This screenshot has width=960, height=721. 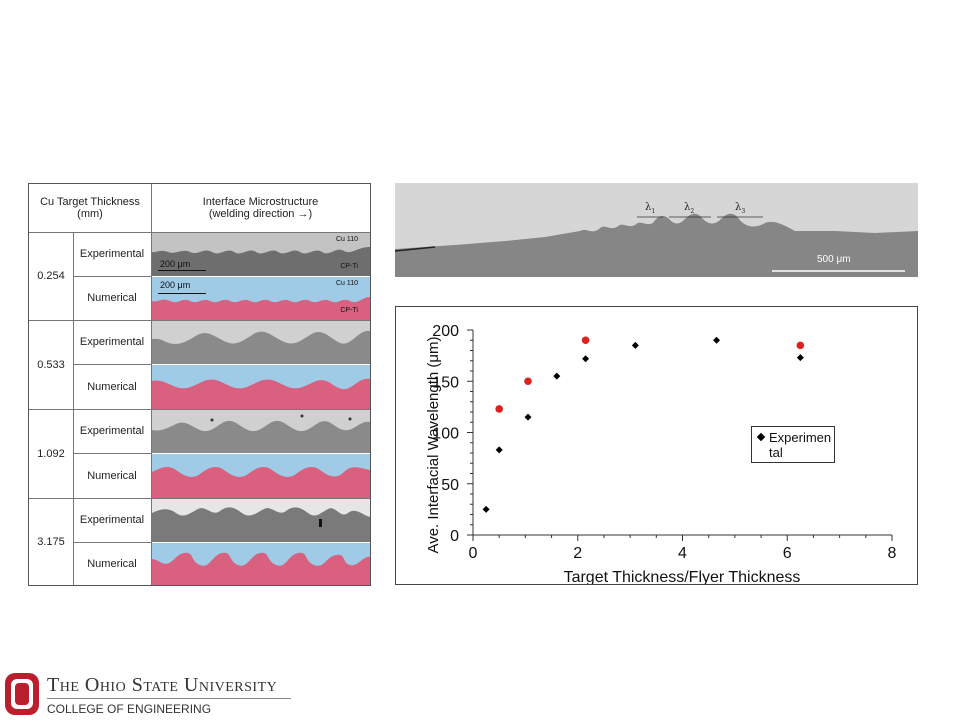 I want to click on data-points, so click(x=643, y=424).